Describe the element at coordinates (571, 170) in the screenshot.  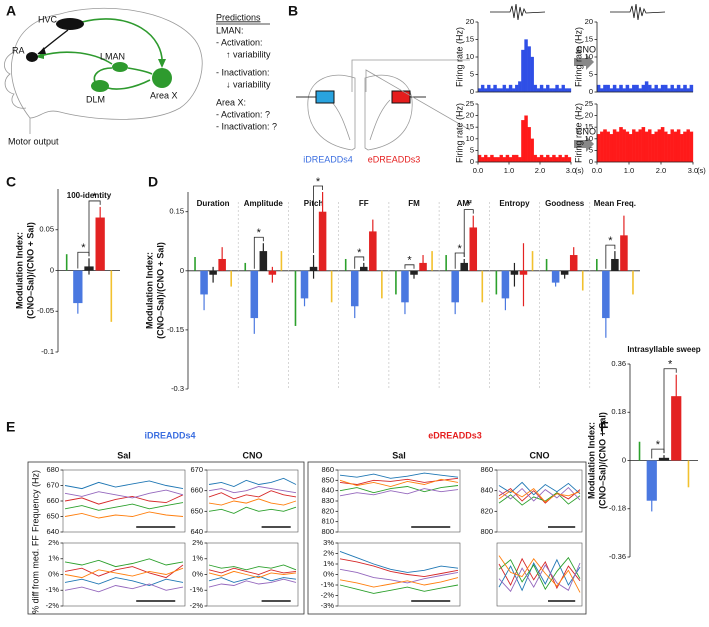
I see `x-tick-label: 3.0` at that location.